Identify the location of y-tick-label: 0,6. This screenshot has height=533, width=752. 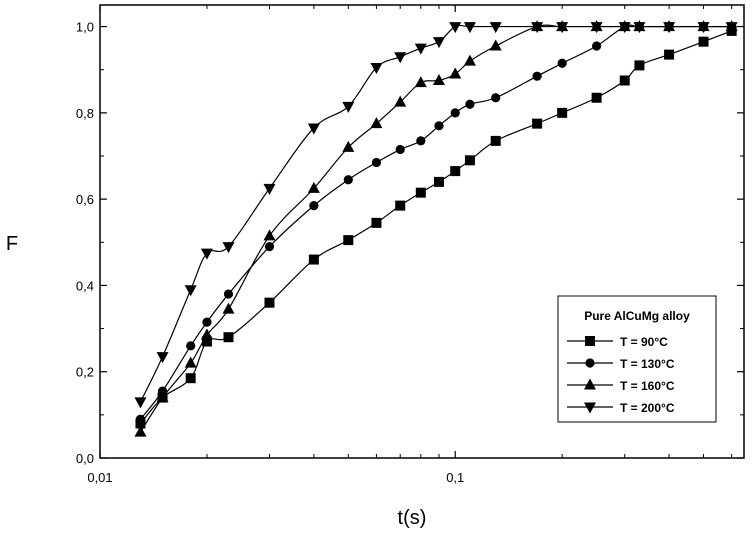
(85, 199).